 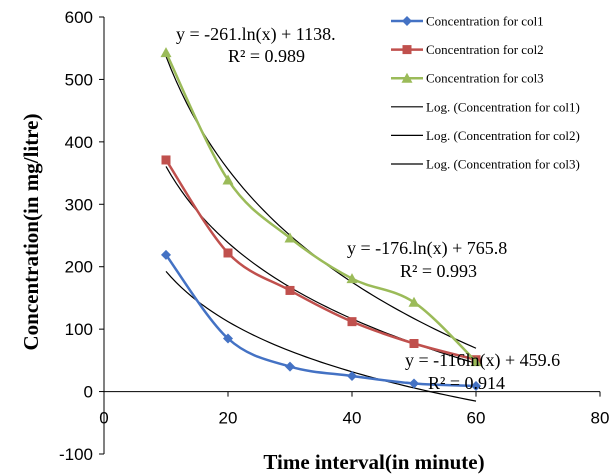 What do you see at coordinates (427, 248) in the screenshot?
I see `trendline-equation-col2: y = -176.ln(x) + 765.8` at bounding box center [427, 248].